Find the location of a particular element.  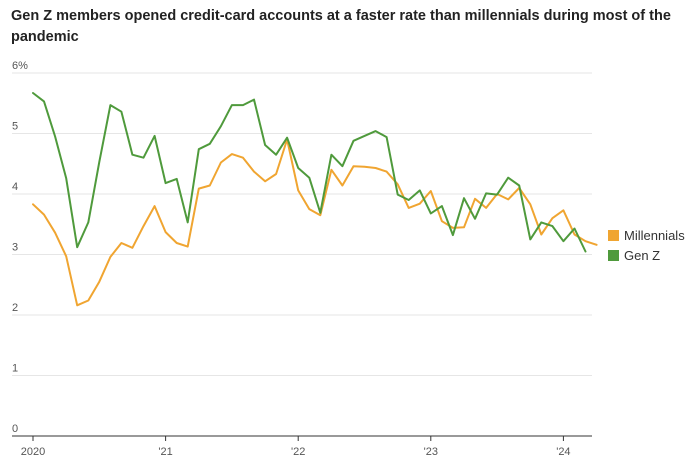

x-axis: 2020 '21 '22 '23 '24 is located at coordinates (302, 446).